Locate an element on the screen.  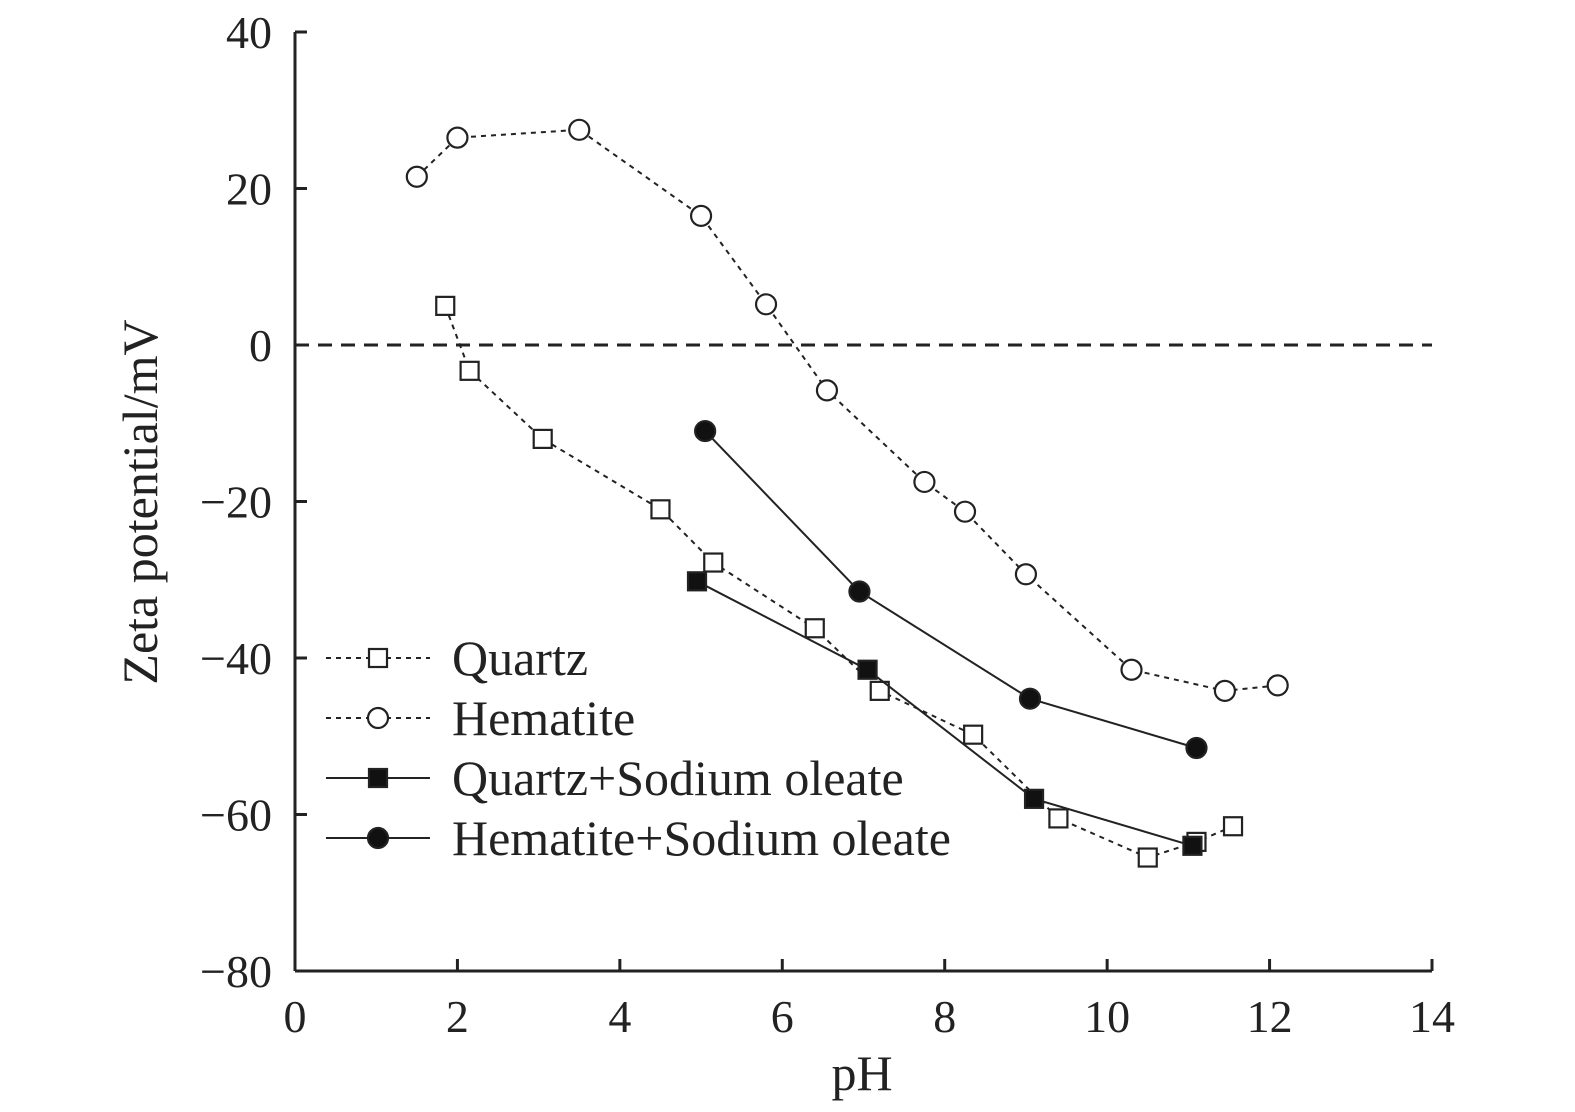
x-axis-label: pH is located at coordinates (861, 1073).